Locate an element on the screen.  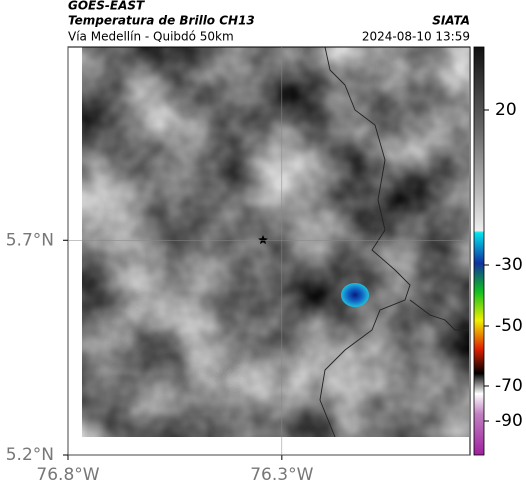
subtitle: Vía Medellín - Quibdó 50km is located at coordinates (151, 37).